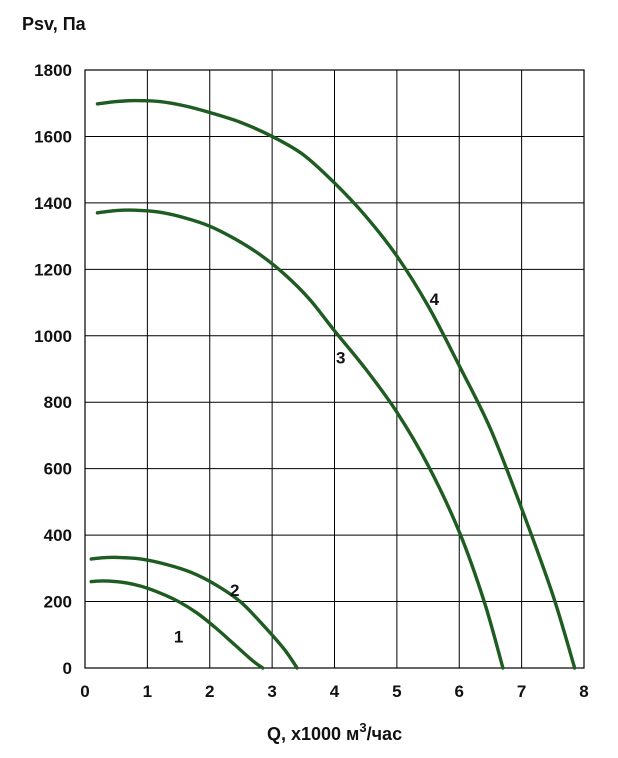  Describe the element at coordinates (340, 357) in the screenshot. I see `curve-label-3: 3` at that location.